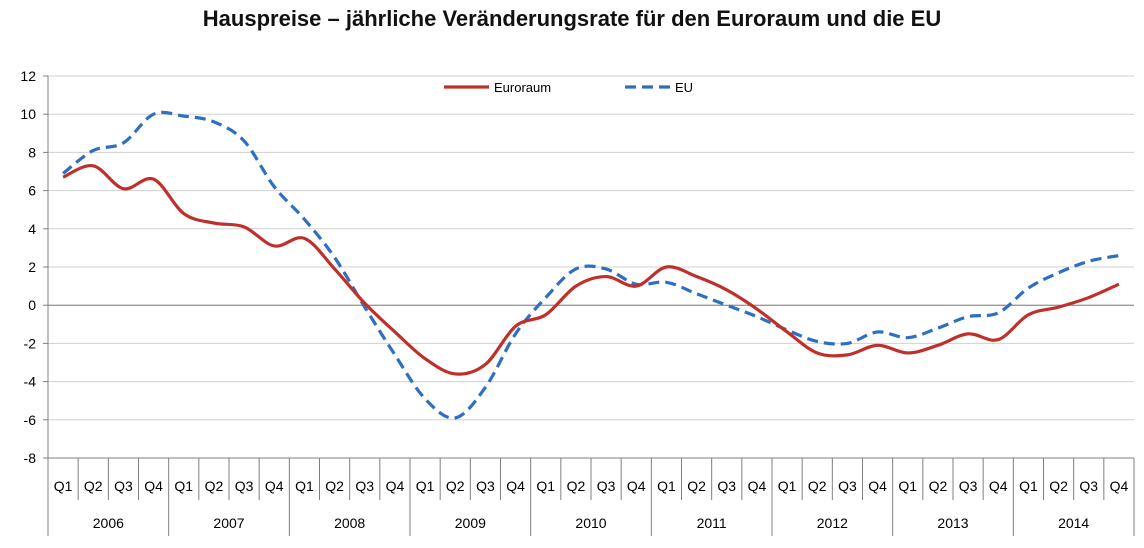 The width and height of the screenshot is (1144, 548). What do you see at coordinates (590, 523) in the screenshot?
I see `year-label: 2010` at bounding box center [590, 523].